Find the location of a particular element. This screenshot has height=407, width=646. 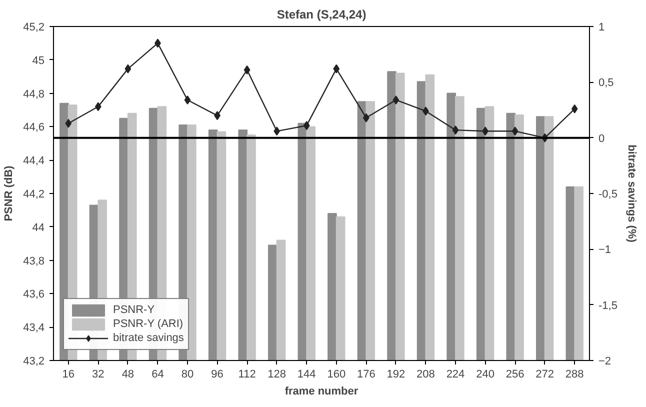

x-tick-label: 288 is located at coordinates (574, 374).